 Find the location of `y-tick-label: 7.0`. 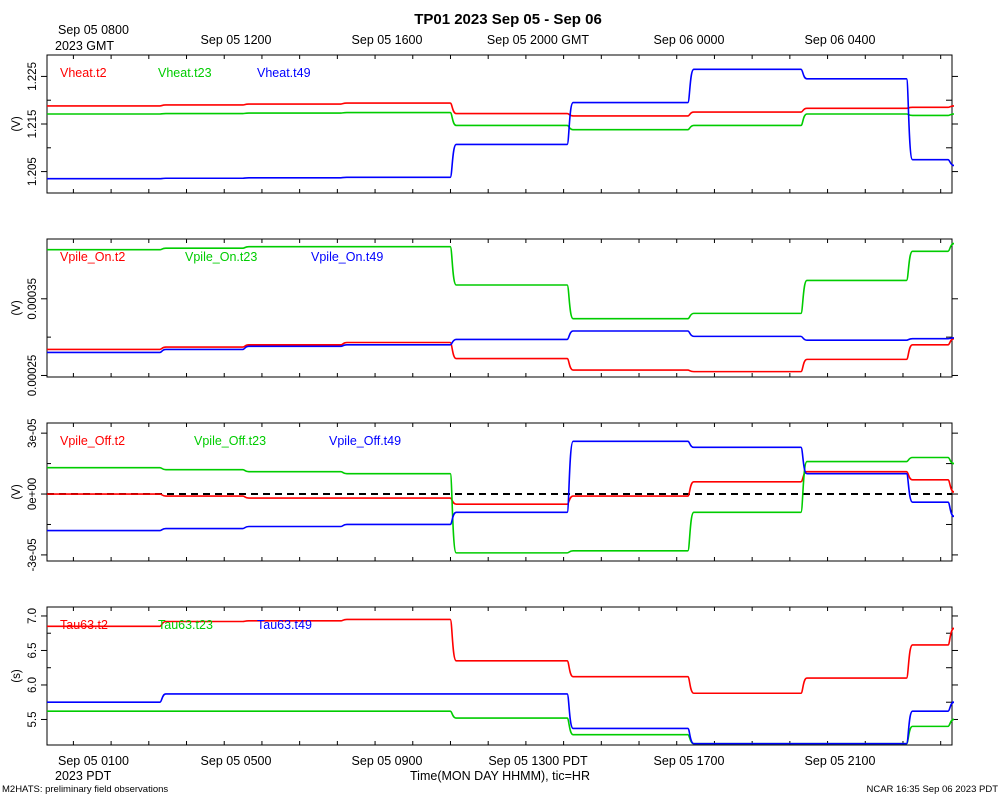

y-tick-label: 7.0 is located at coordinates (33, 616).